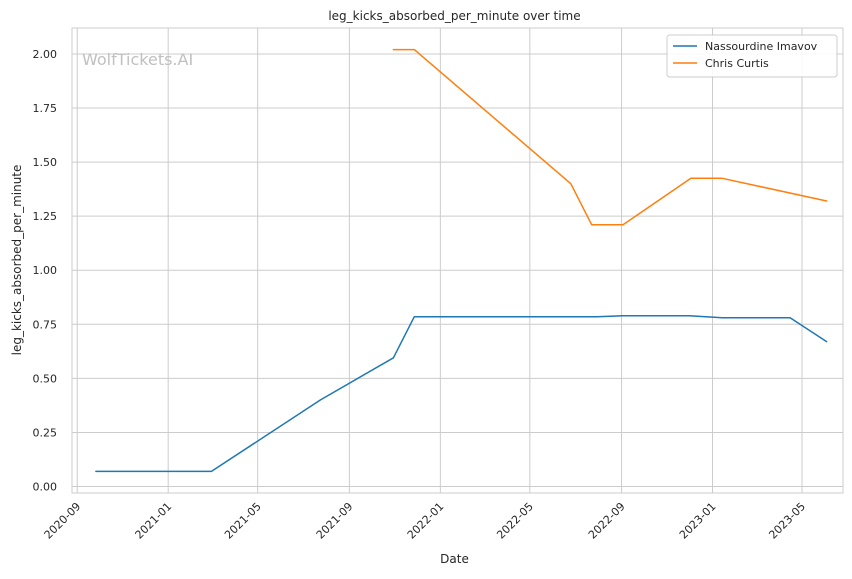 This screenshot has height=579, width=852. What do you see at coordinates (45, 54) in the screenshot?
I see `y-tick-label: 2.00` at bounding box center [45, 54].